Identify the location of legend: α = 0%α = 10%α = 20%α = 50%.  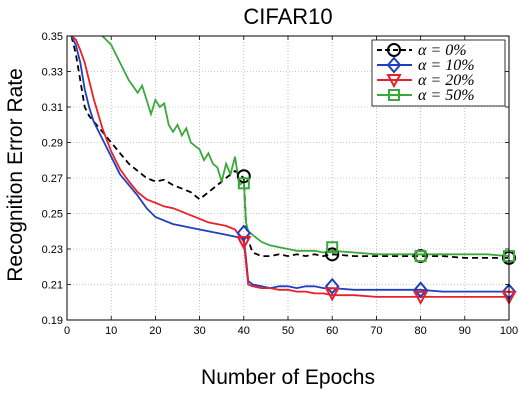
(438, 73).